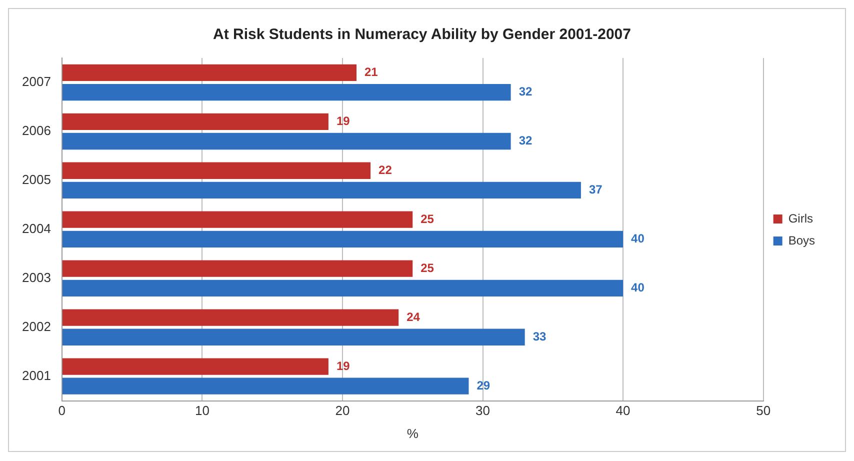 Image resolution: width=854 pixels, height=461 pixels. Describe the element at coordinates (539, 336) in the screenshot. I see `data-label: 33` at that location.